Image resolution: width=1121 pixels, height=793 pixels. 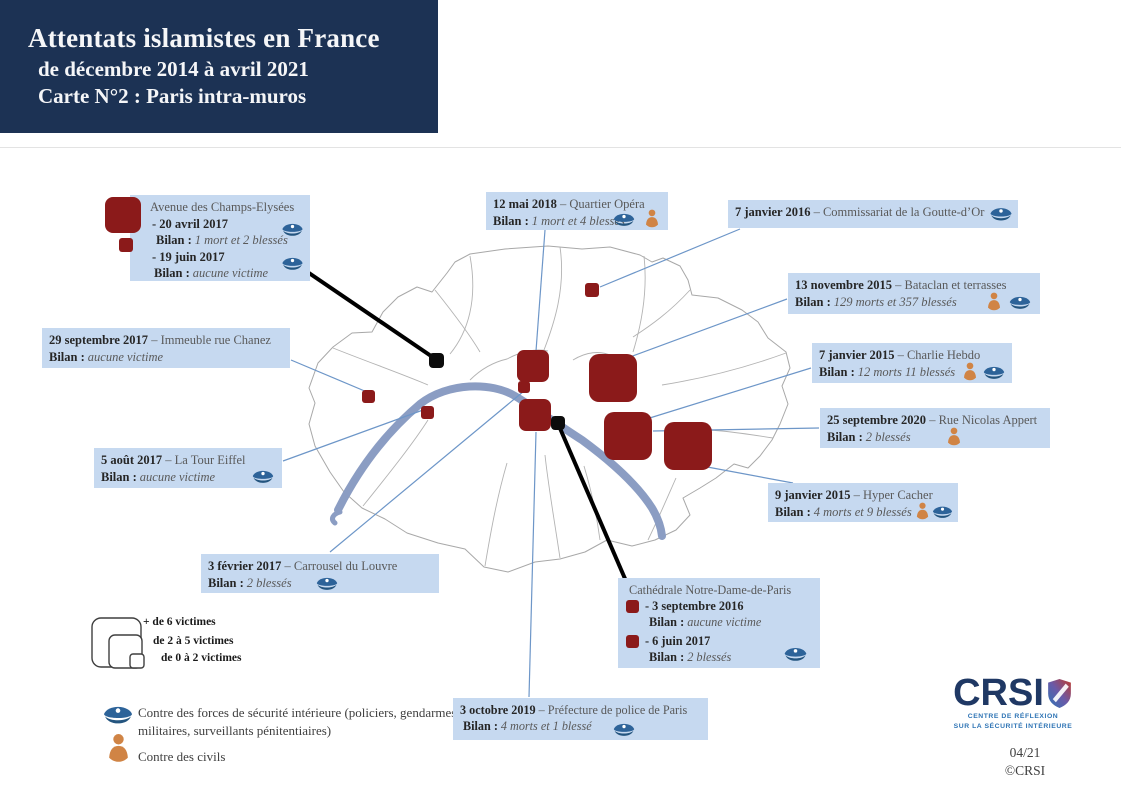 I want to click on page-title: Attentats islamistes en France, so click(x=204, y=38).